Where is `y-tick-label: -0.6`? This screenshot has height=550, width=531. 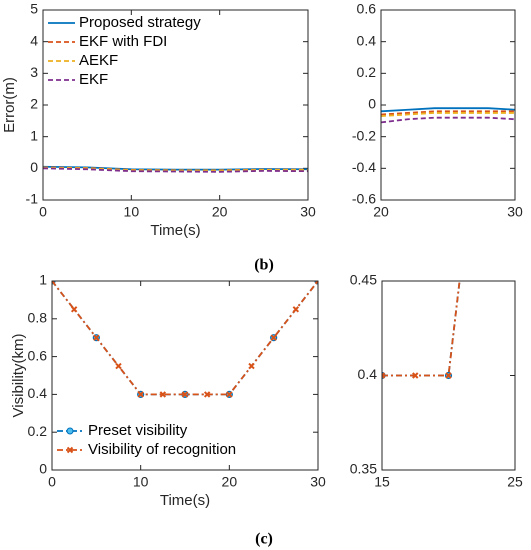
y-tick-label: -0.6 is located at coordinates (364, 199).